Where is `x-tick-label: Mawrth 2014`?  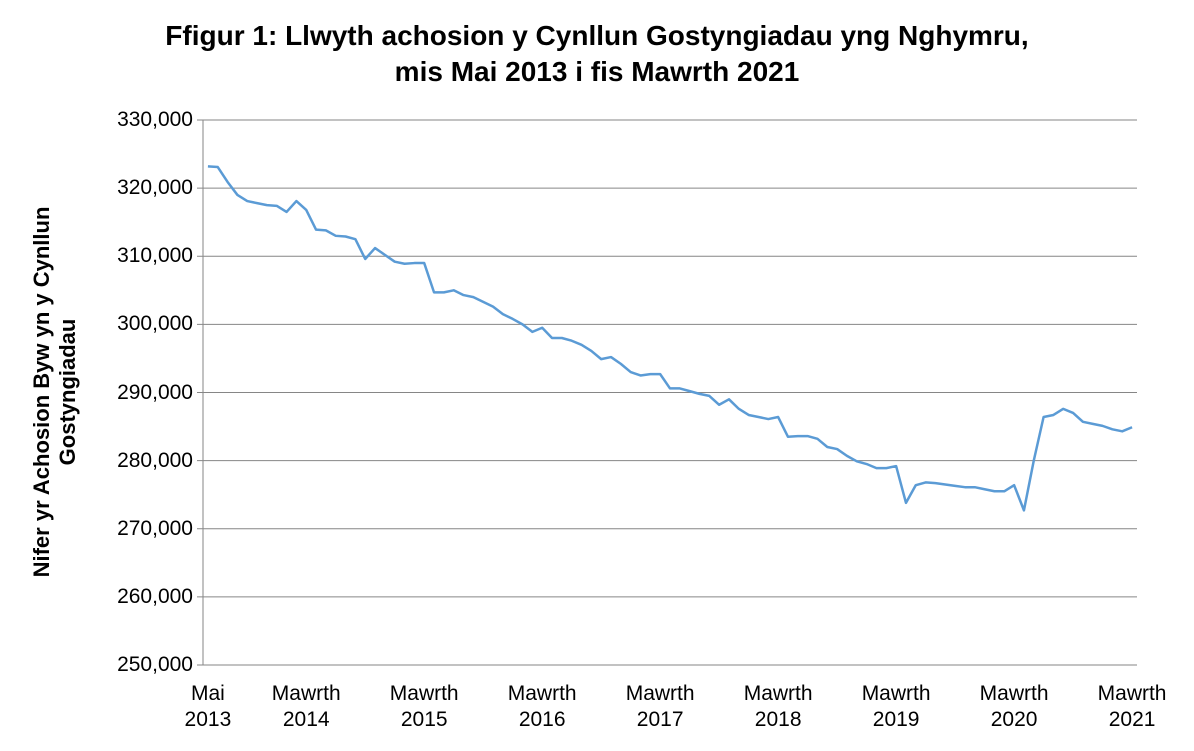 x-tick-label: Mawrth 2014 is located at coordinates (306, 706).